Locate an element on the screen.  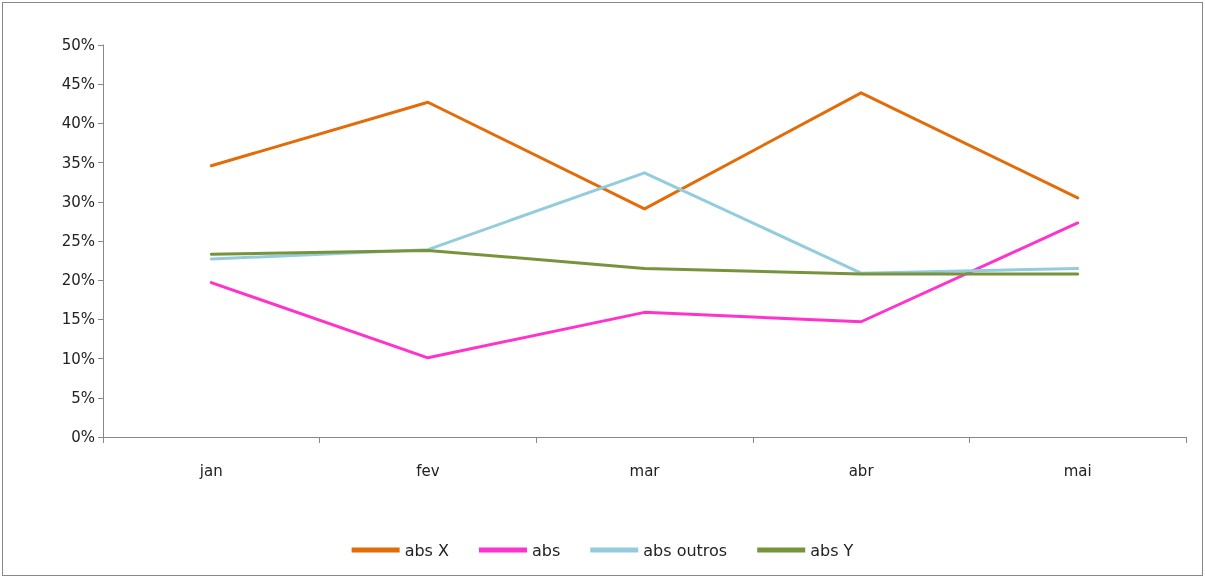
x-tick-label: fev is located at coordinates (428, 470).